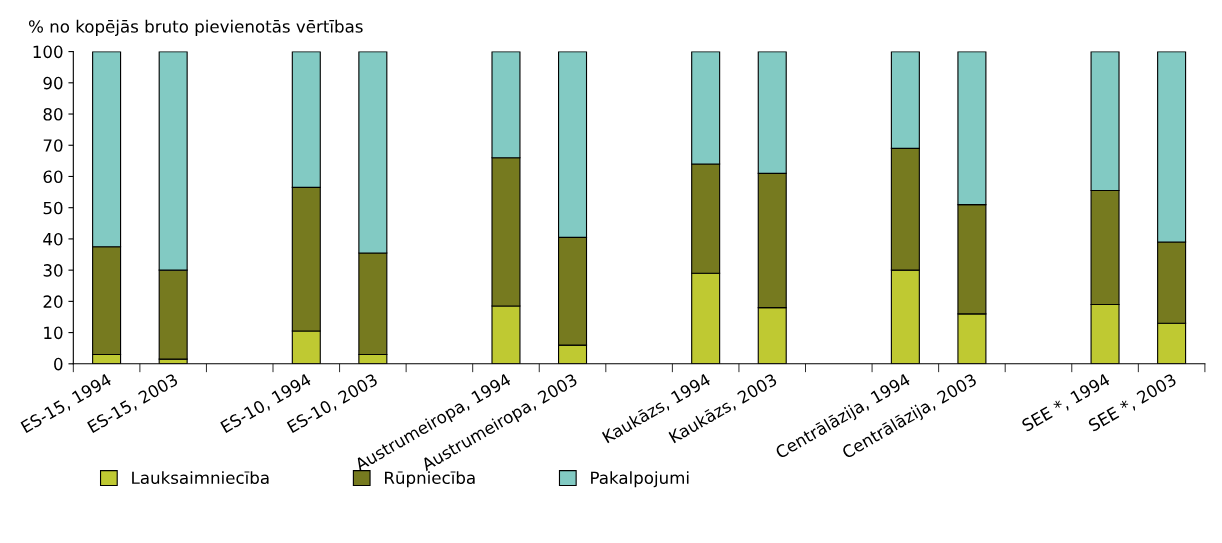  Describe the element at coordinates (58, 364) in the screenshot. I see `y-tick-label: 0` at that location.